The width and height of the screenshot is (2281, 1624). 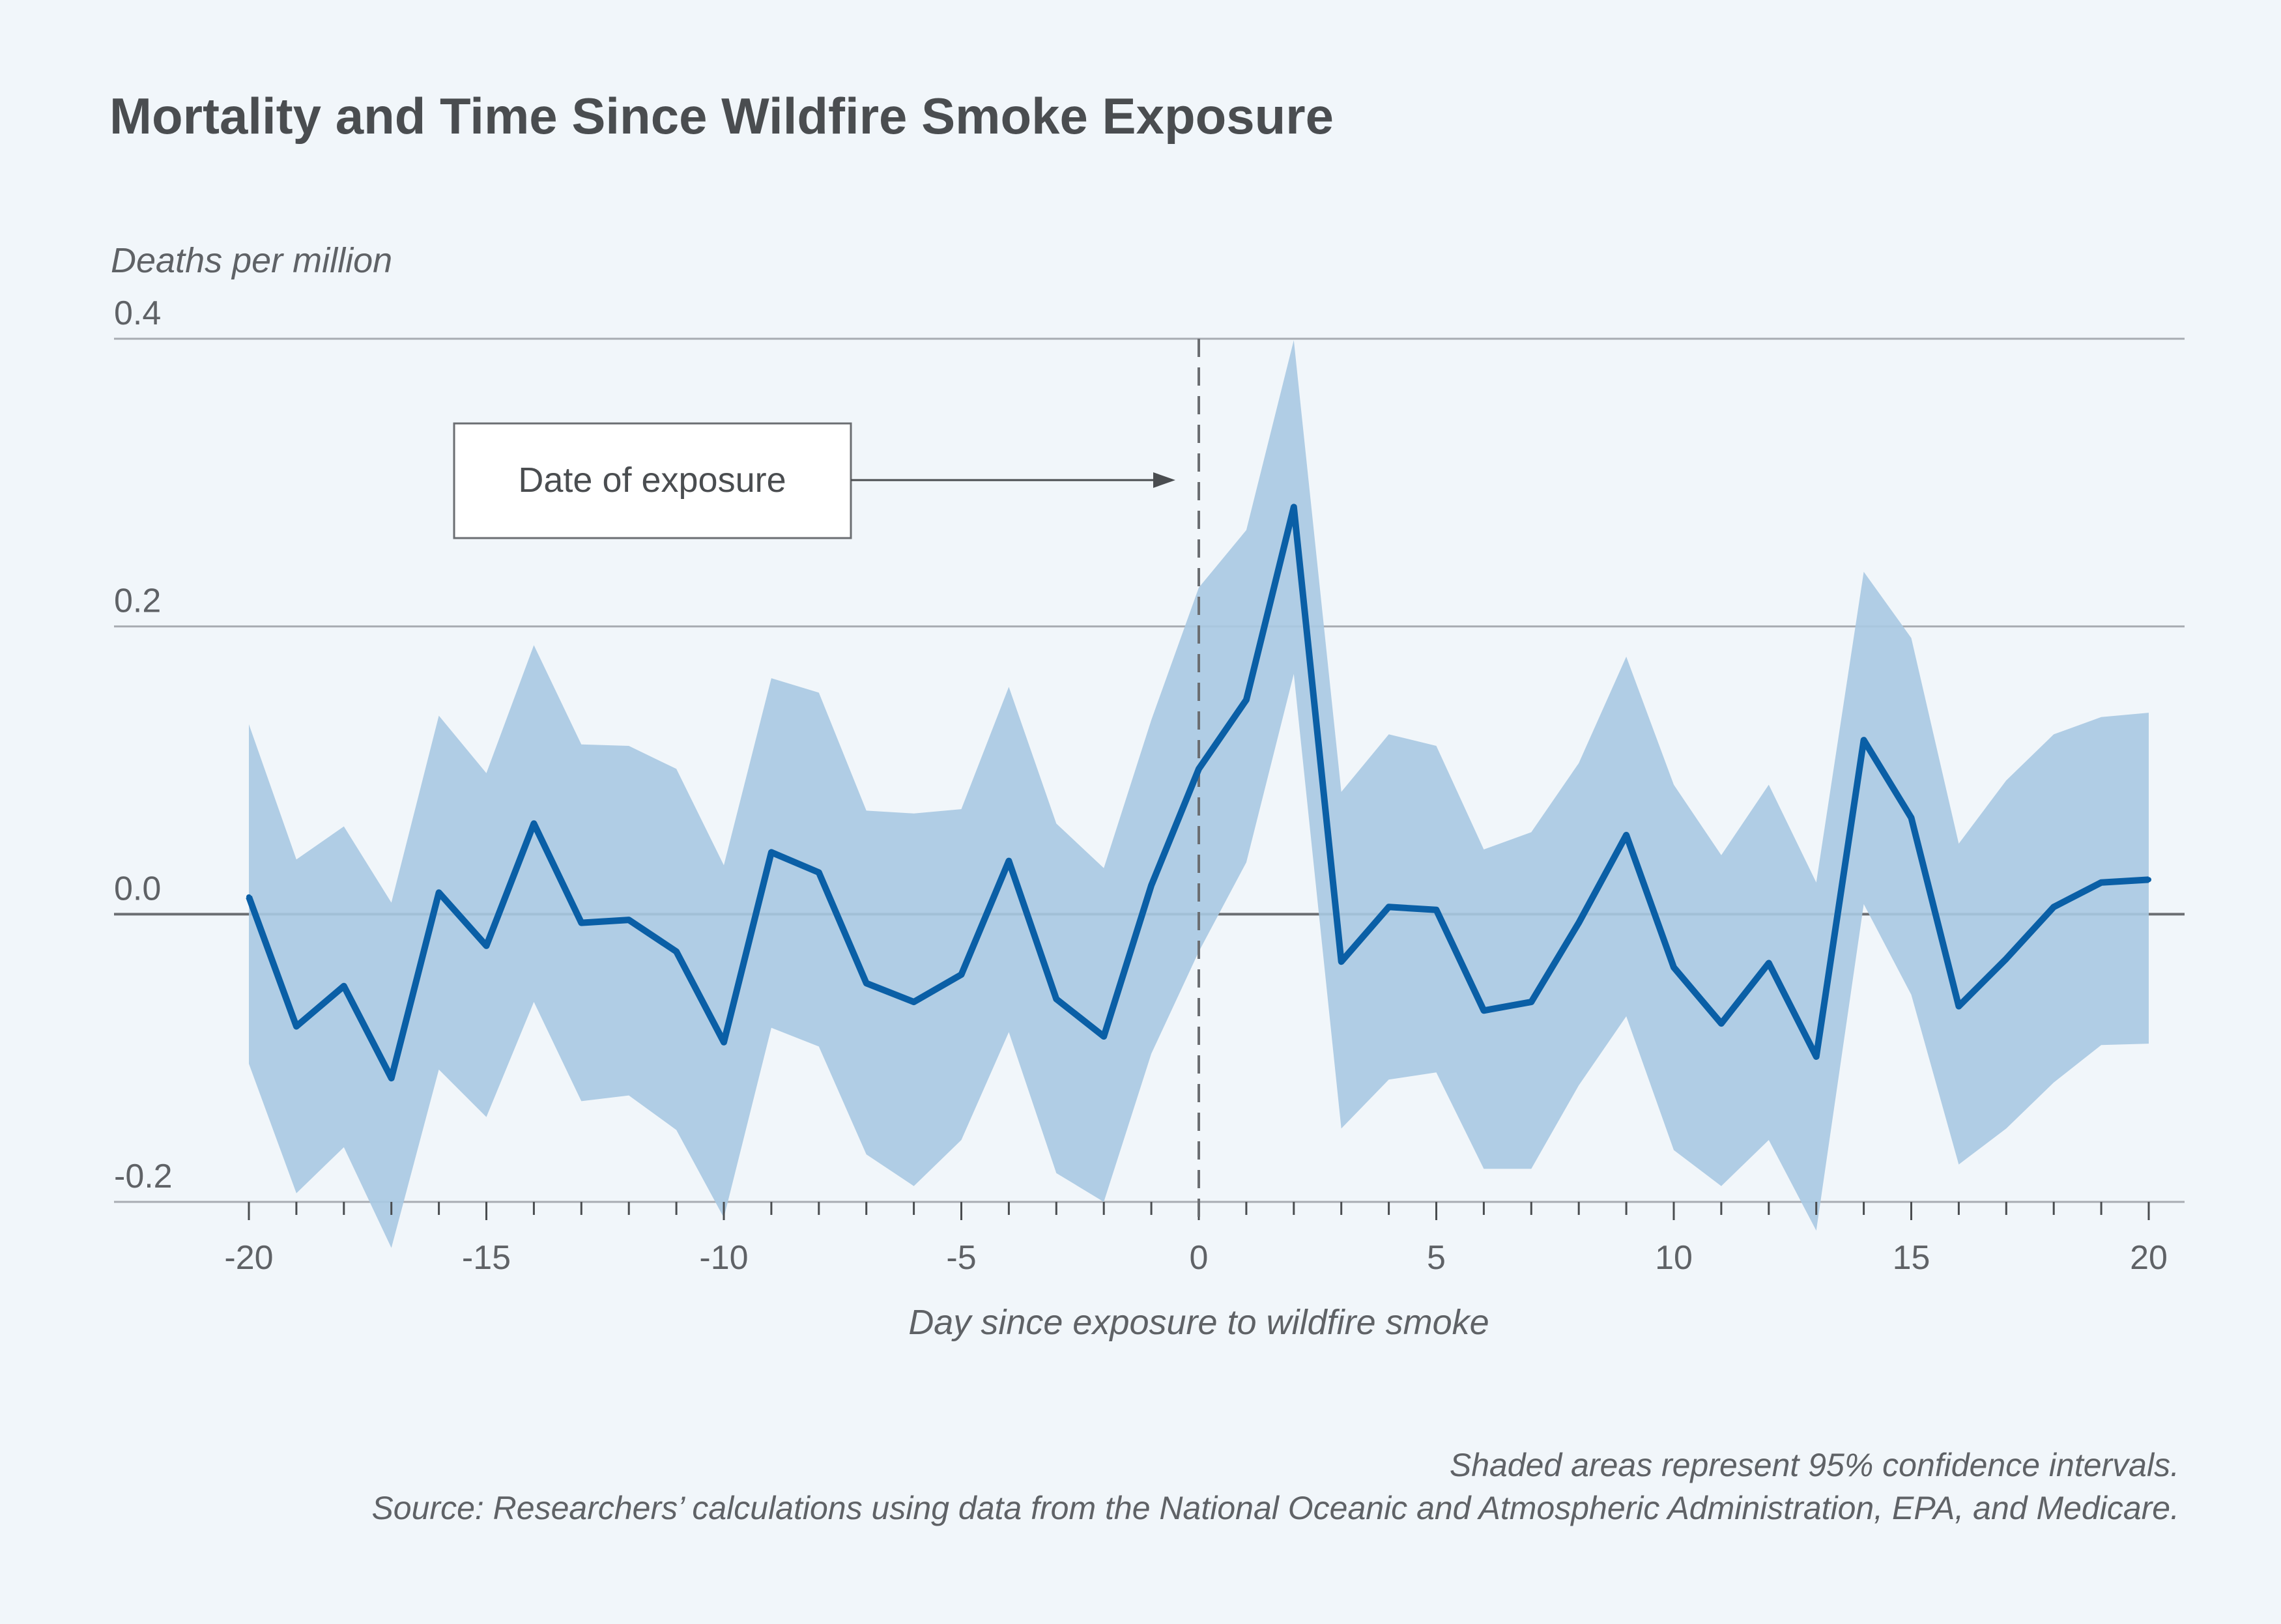 What do you see at coordinates (137, 601) in the screenshot?
I see `y-tick-label: 0.2` at bounding box center [137, 601].